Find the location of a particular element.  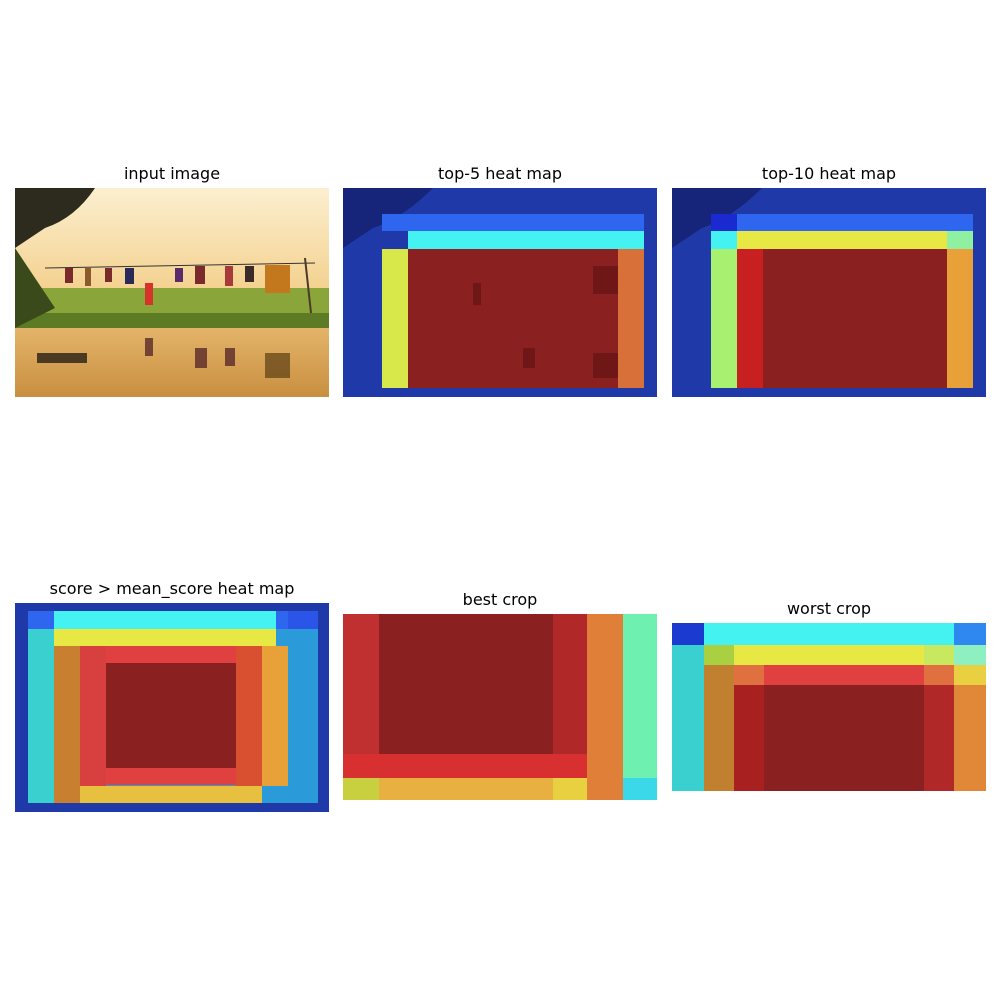

title-top10-heatmap: top-10 heat map is located at coordinates (829, 173).